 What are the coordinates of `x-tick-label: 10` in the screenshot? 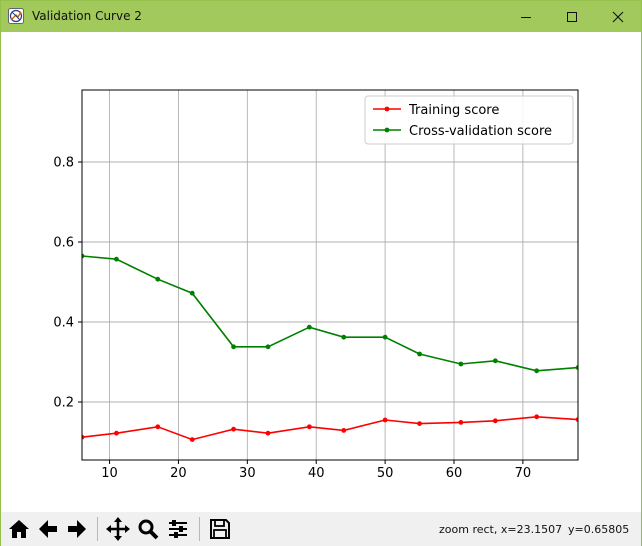 It's located at (109, 473).